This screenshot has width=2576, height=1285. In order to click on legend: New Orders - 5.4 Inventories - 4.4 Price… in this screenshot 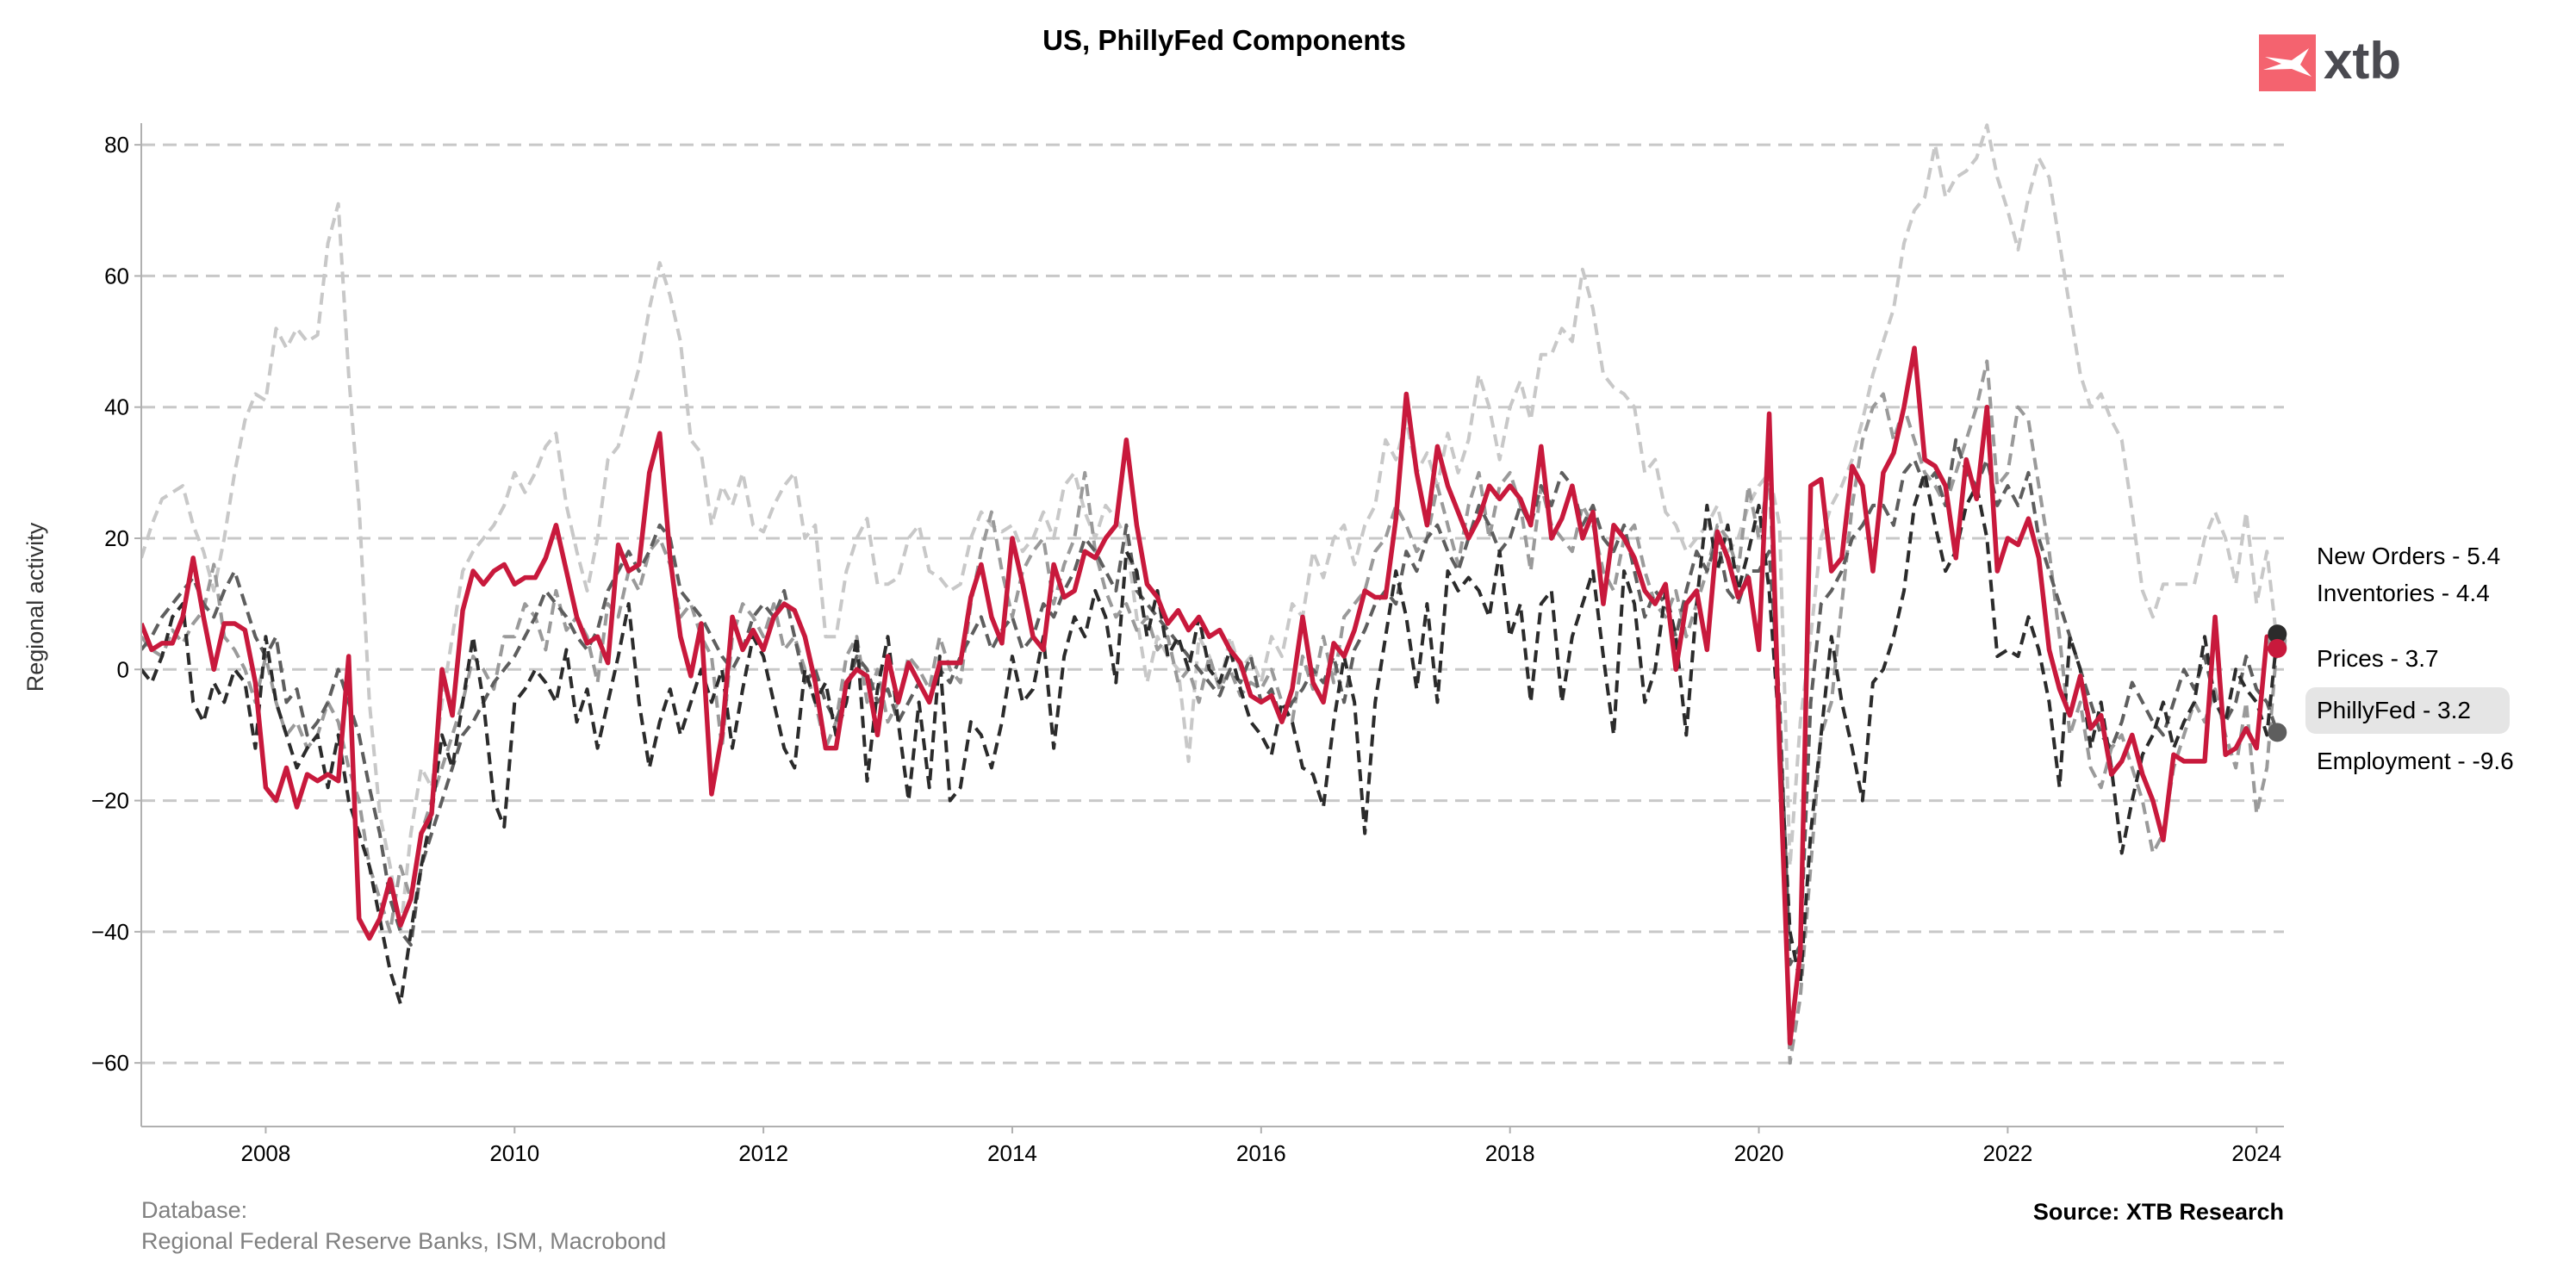, I will do `click(2410, 658)`.